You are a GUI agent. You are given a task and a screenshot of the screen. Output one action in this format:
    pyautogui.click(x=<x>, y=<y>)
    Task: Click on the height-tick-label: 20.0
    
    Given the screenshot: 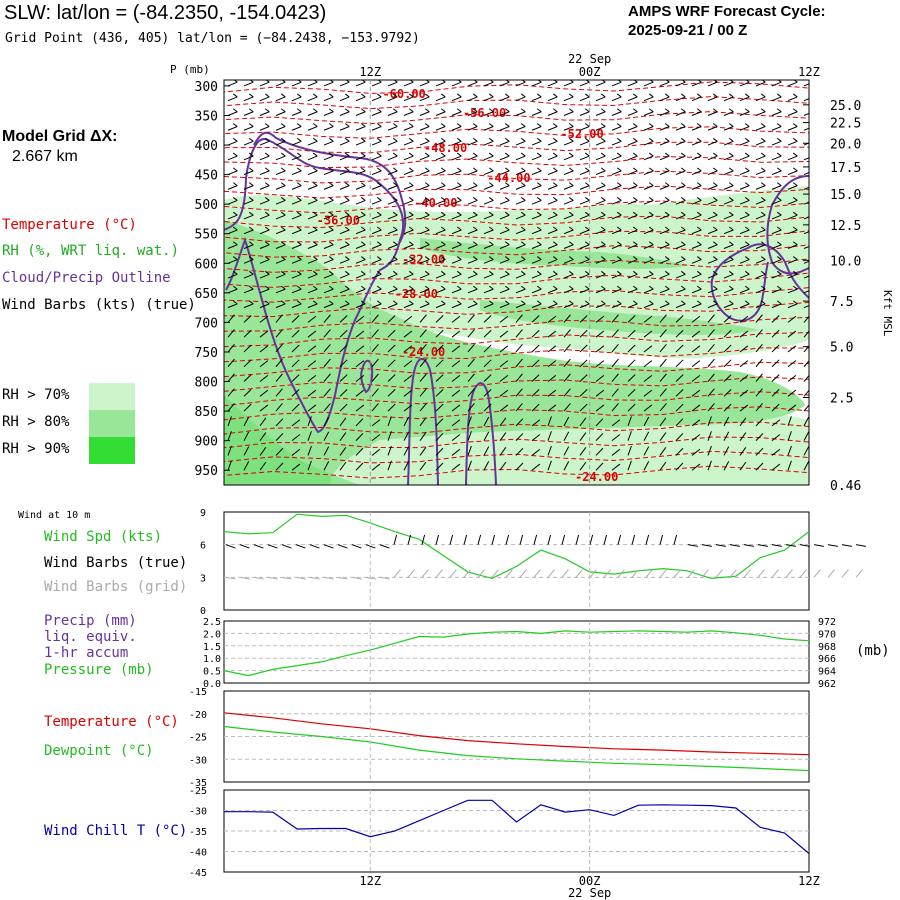 What is the action you would take?
    pyautogui.click(x=845, y=144)
    